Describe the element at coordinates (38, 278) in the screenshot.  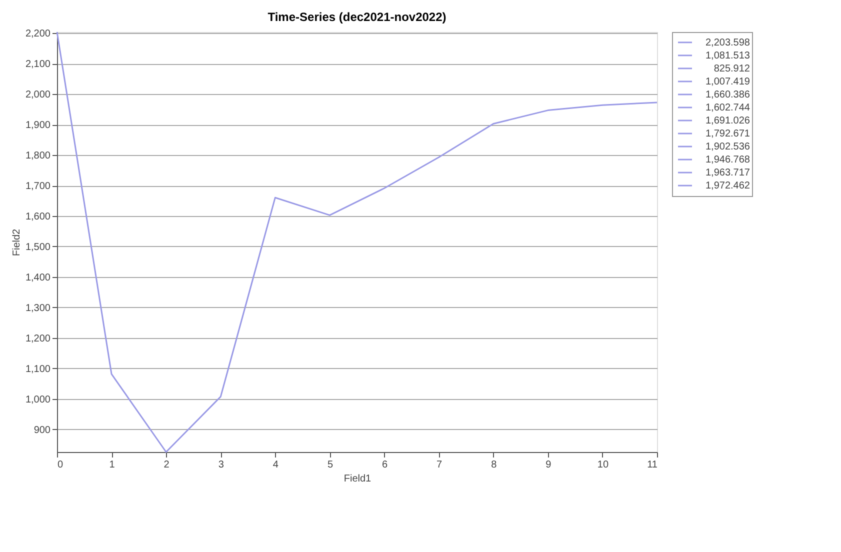
I see `y-tick-label: 1,400` at that location.